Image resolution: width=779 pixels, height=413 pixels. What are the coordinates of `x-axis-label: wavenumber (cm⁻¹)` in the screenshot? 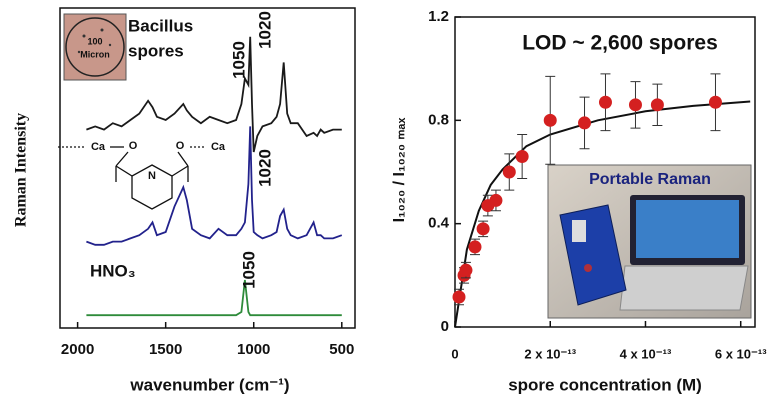 It's located at (209, 384).